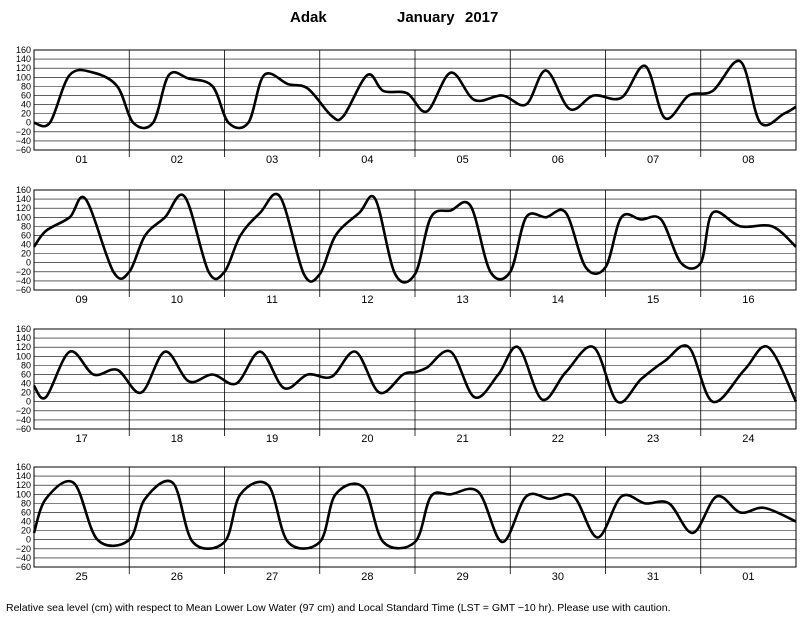 Image resolution: width=800 pixels, height=618 pixels. I want to click on day-label: 13, so click(463, 300).